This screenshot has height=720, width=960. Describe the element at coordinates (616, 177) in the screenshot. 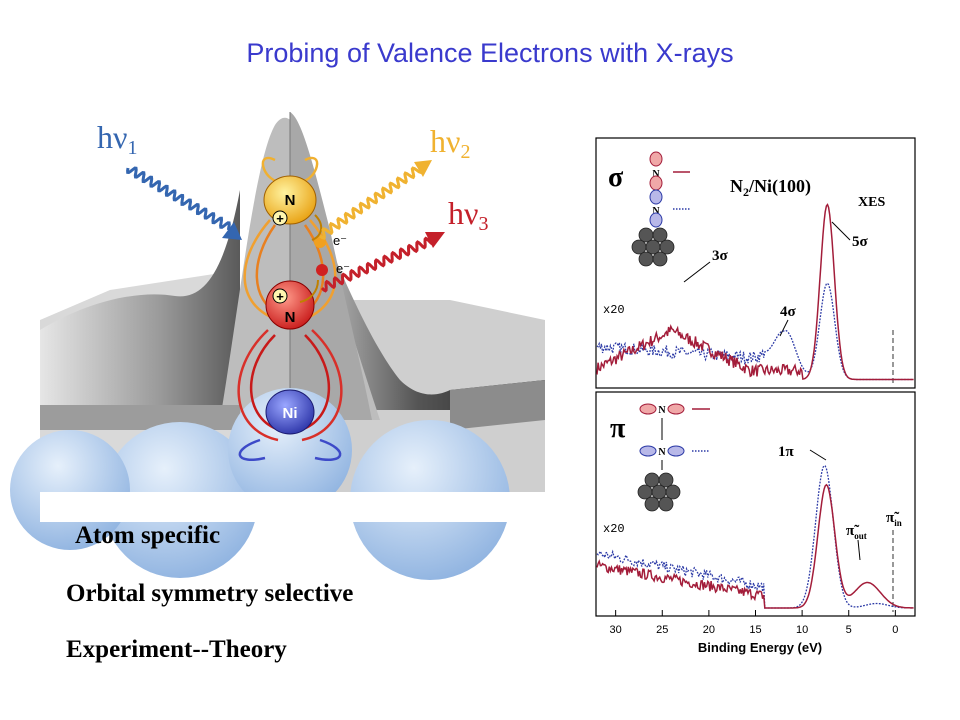

I see `sigma-symbol: σ` at that location.